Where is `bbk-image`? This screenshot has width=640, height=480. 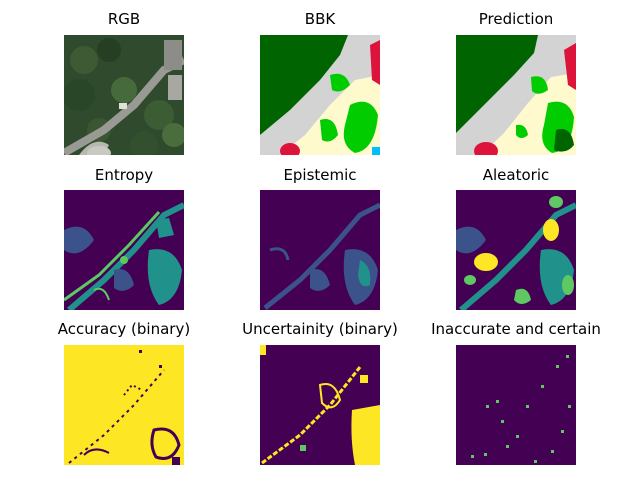
bbk-image is located at coordinates (320, 95).